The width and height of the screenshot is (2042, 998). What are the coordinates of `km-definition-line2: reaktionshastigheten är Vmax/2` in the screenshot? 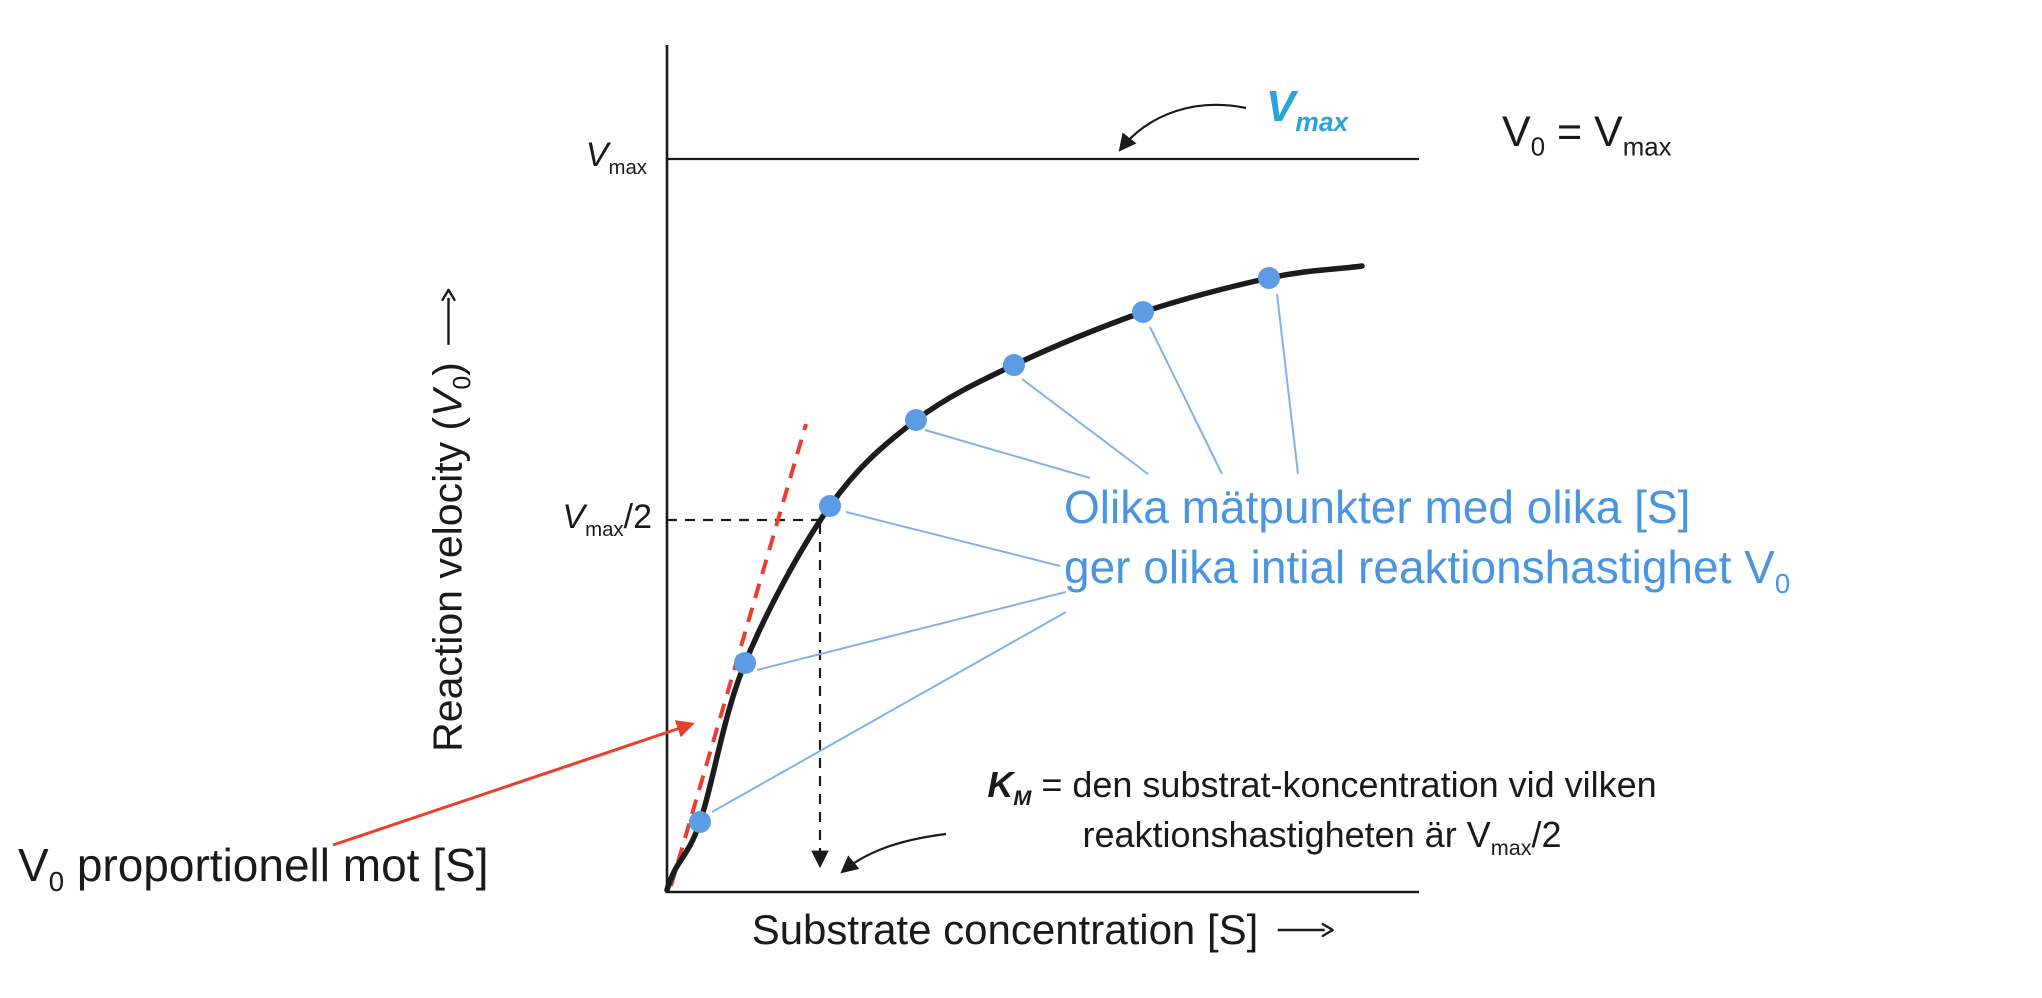 It's located at (1322, 837).